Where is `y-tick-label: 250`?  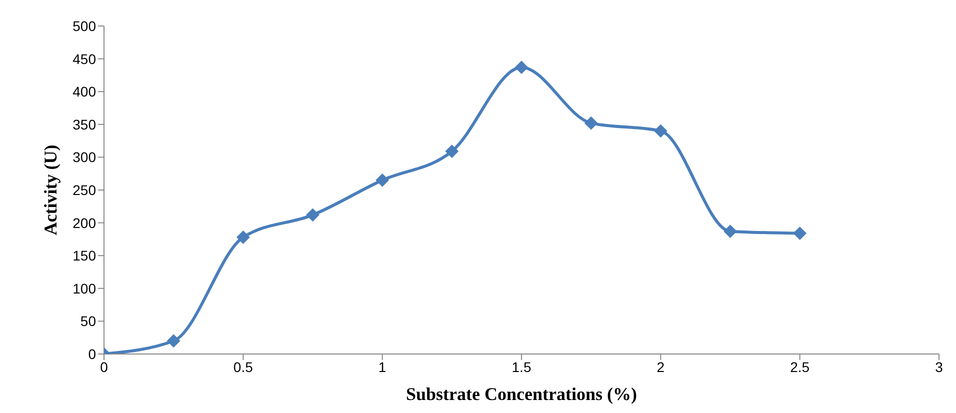 y-tick-label: 250 is located at coordinates (84, 190).